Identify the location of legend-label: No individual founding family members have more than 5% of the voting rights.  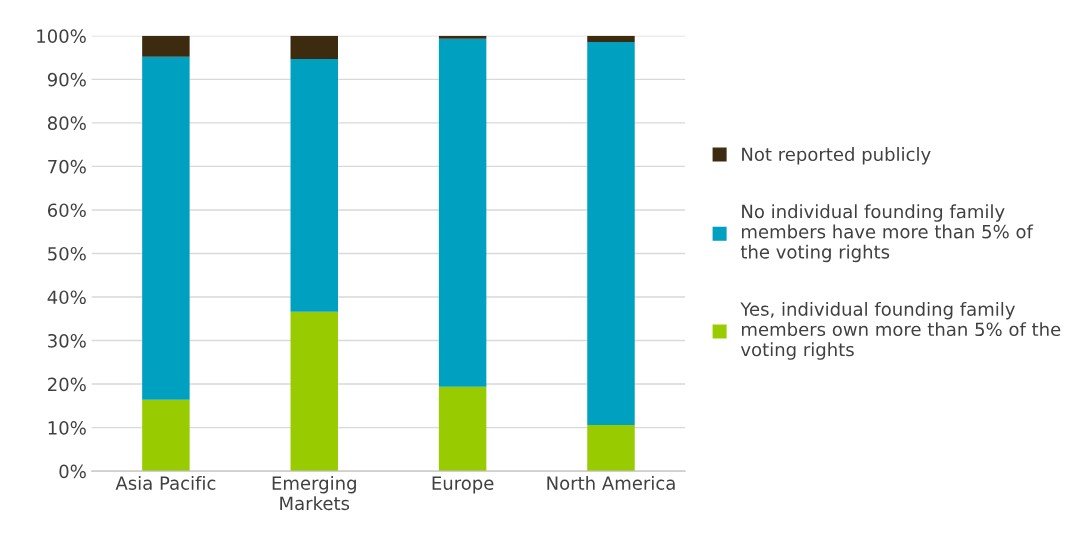
(887, 233).